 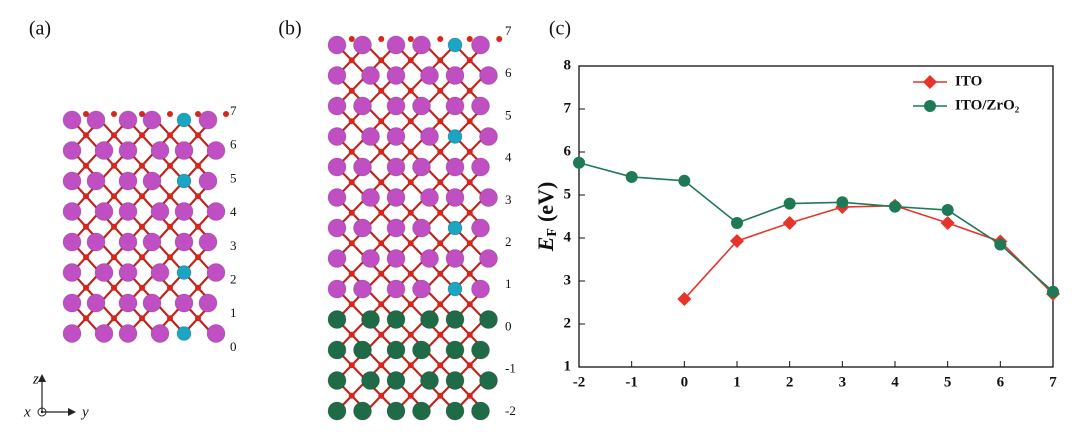 What do you see at coordinates (84, 412) in the screenshot?
I see `axis-letter: y` at bounding box center [84, 412].